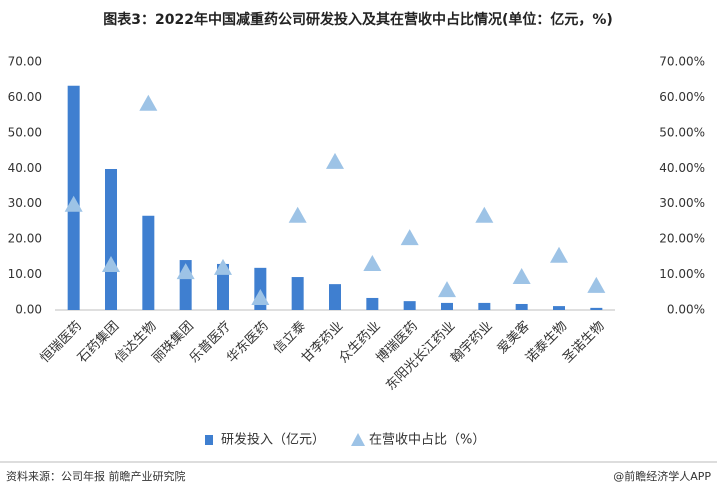 This screenshot has height=494, width=717. Describe the element at coordinates (427, 440) in the screenshot. I see `legend-label: 在营收中占比（%）` at that location.